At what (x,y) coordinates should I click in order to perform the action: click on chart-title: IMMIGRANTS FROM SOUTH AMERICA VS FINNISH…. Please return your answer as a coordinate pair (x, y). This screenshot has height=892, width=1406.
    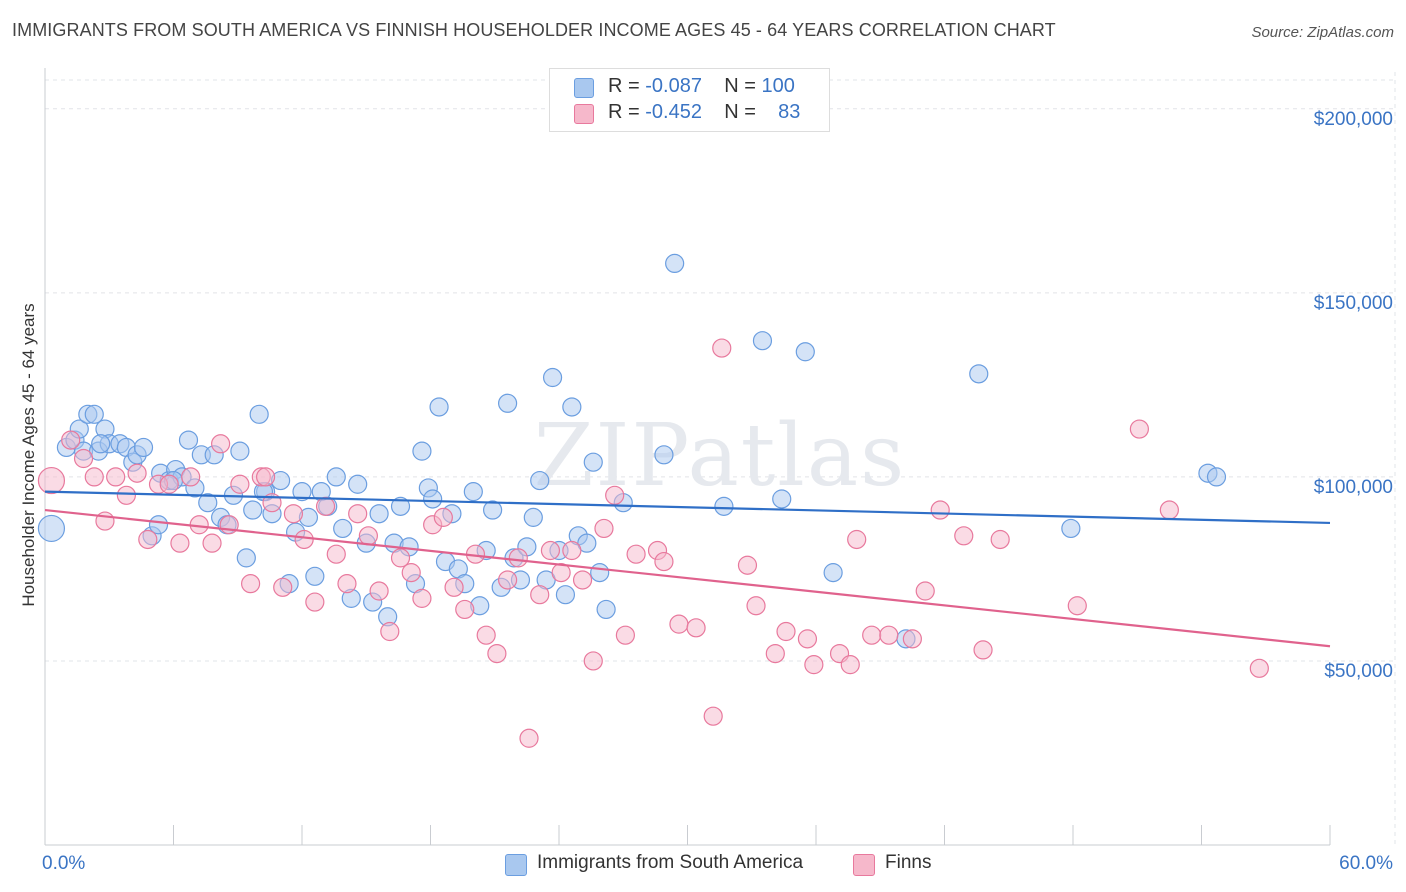
    Looking at the image, I should click on (534, 30).